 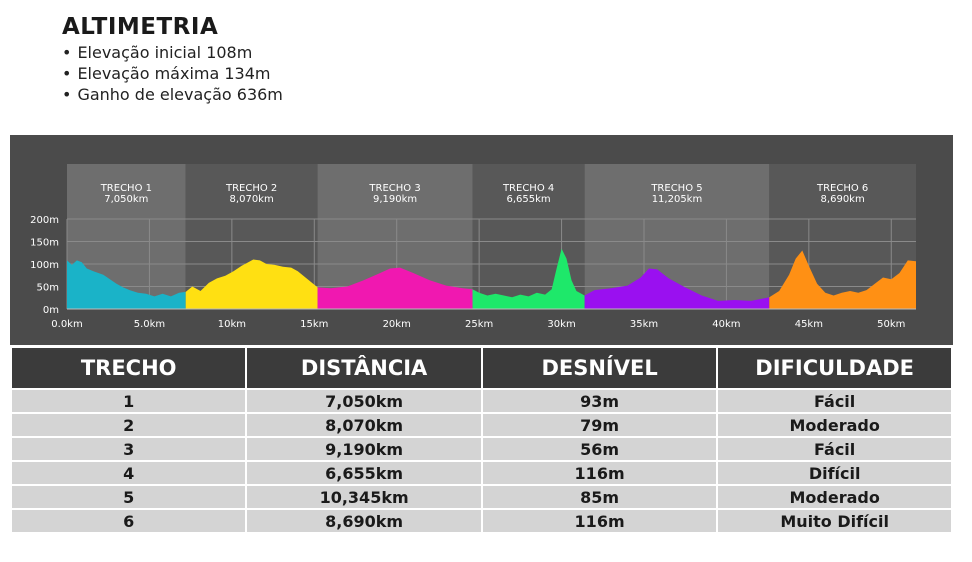 I want to click on segment-distance-label: 7,050km, so click(x=126, y=199).